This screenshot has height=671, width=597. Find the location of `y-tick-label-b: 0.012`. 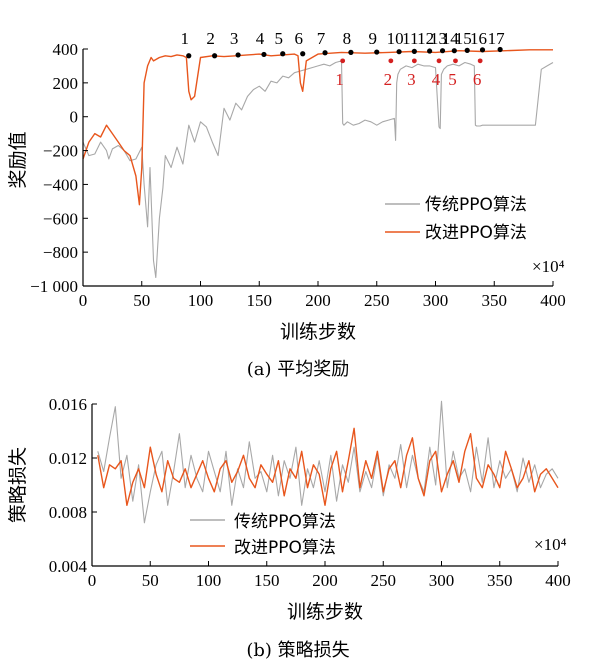

y-tick-label-b: 0.012 is located at coordinates (68, 458).